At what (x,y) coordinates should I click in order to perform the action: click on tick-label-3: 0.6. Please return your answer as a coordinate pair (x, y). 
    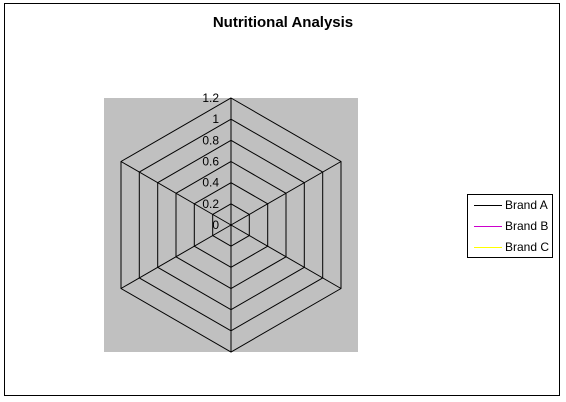
    Looking at the image, I should click on (210, 162).